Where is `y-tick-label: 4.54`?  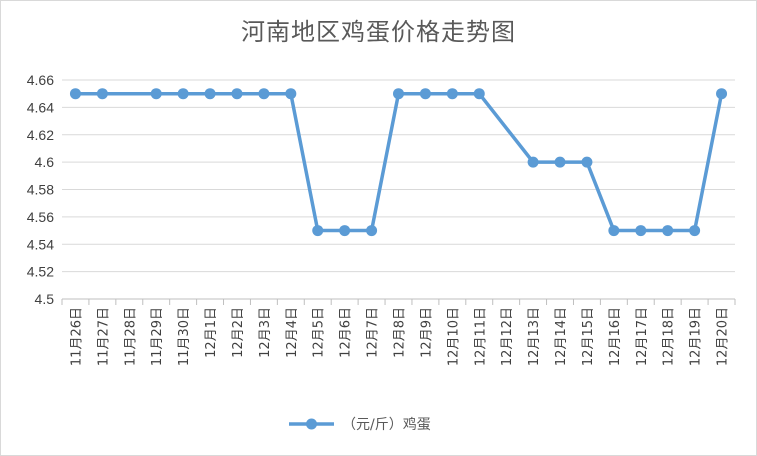
y-tick-label: 4.54 is located at coordinates (40, 244).